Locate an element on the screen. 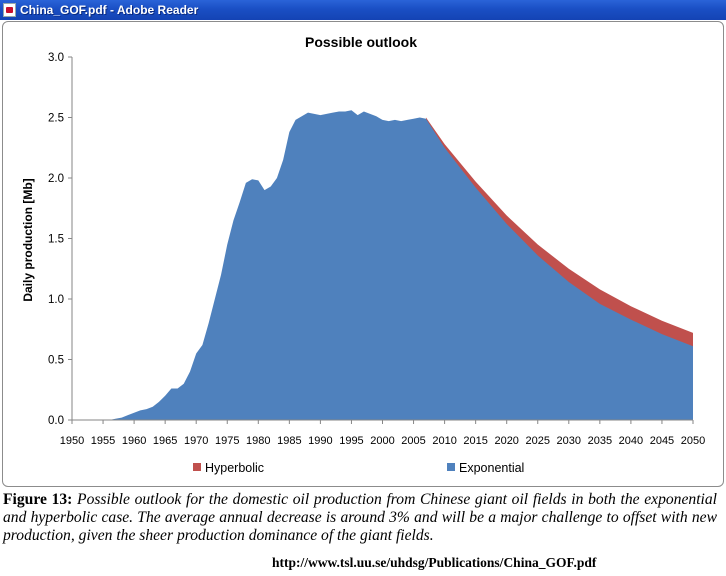 This screenshot has height=576, width=726. x-tick-label: 2015 is located at coordinates (475, 441).